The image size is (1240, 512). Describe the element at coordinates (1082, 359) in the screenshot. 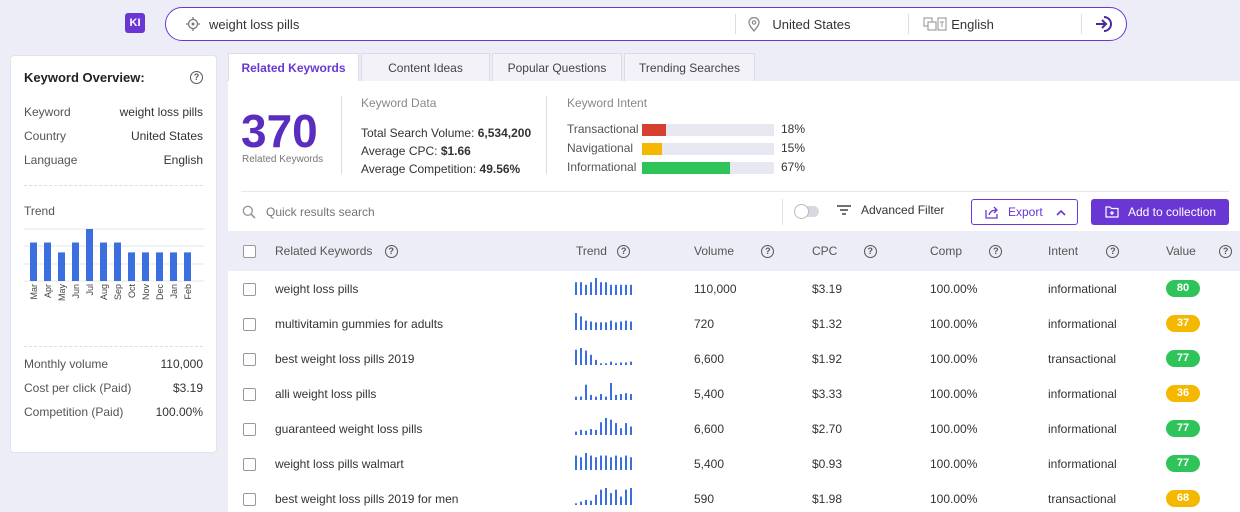

I see `intent-cell: transactional` at that location.